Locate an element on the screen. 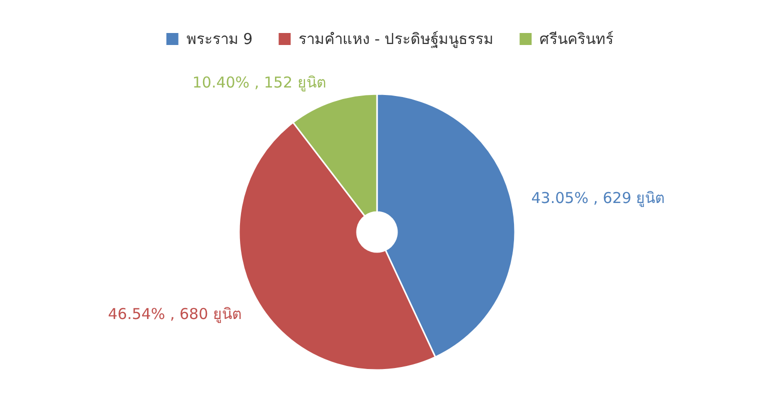 This screenshot has height=407, width=780. legend-label: รามคำแหง - ประดิษฐ์มนูธรรม is located at coordinates (396, 39).